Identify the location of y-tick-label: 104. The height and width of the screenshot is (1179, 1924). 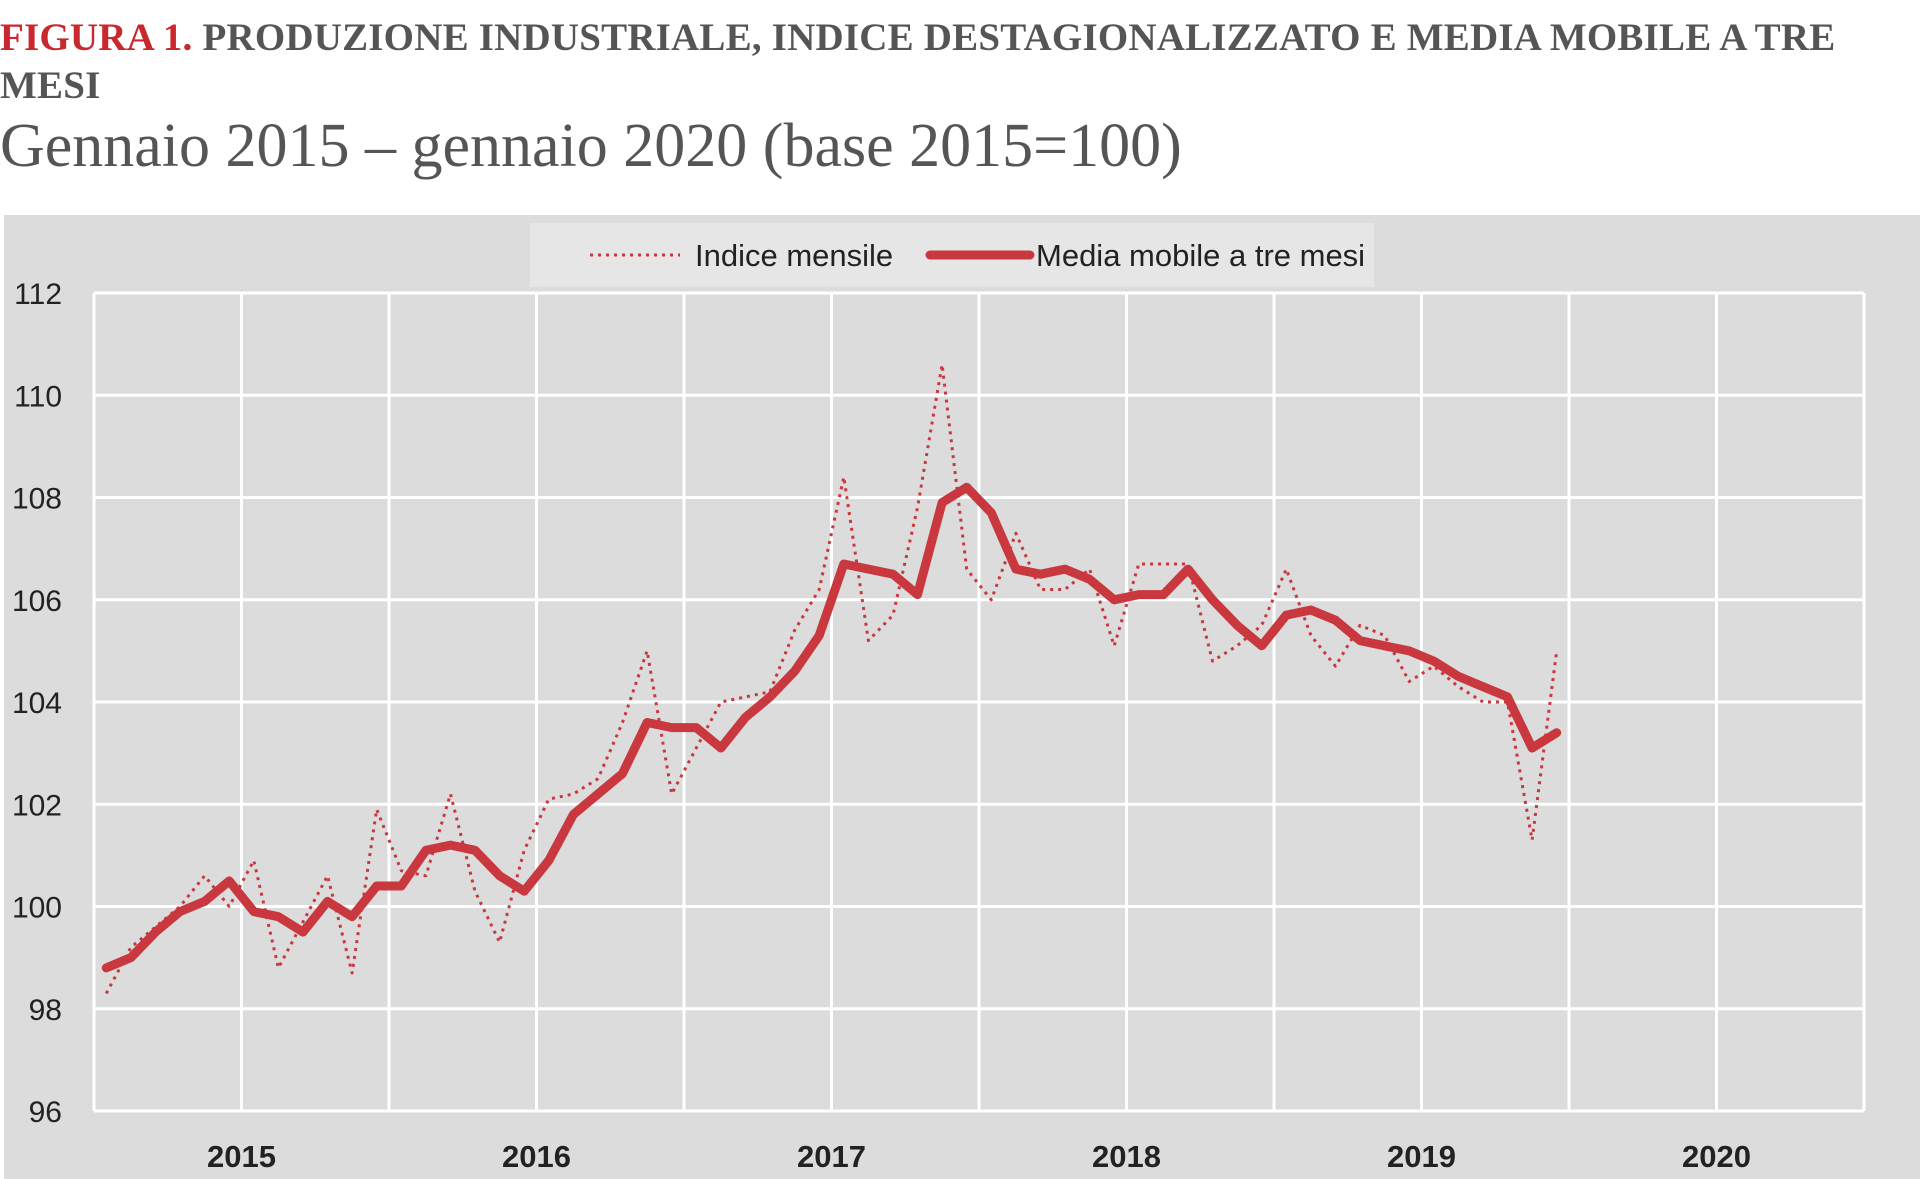
(37, 703).